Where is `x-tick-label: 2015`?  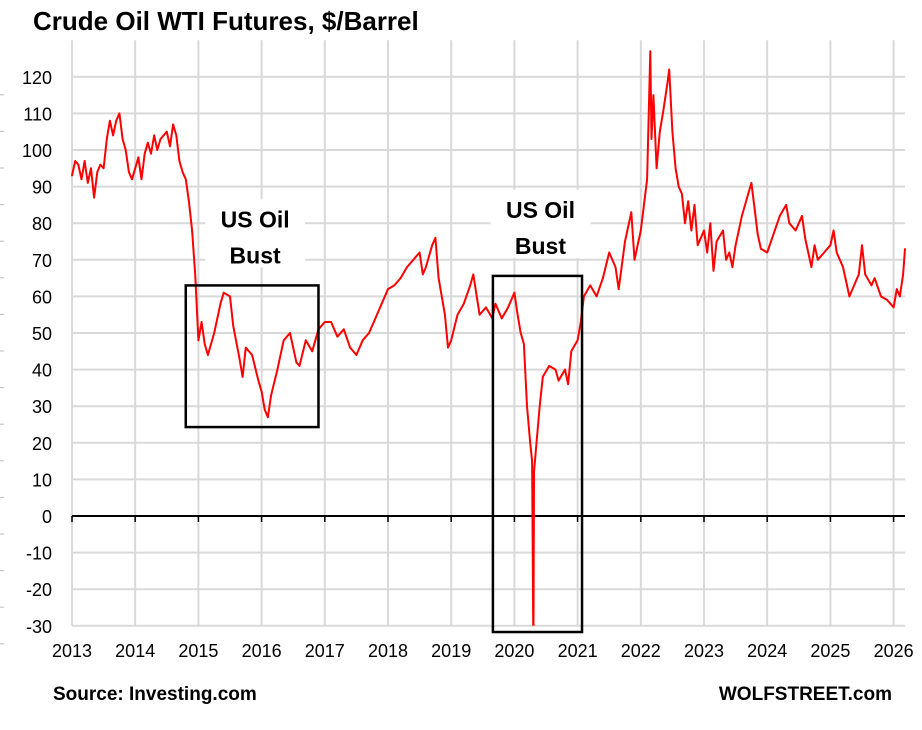 x-tick-label: 2015 is located at coordinates (198, 651).